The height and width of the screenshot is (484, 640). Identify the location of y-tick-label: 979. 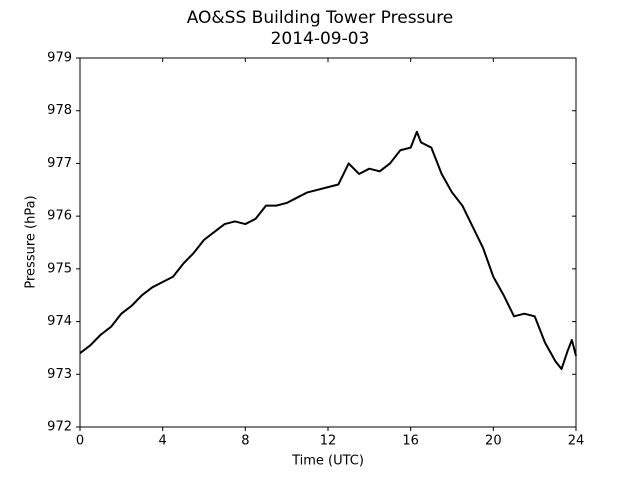
(59, 58).